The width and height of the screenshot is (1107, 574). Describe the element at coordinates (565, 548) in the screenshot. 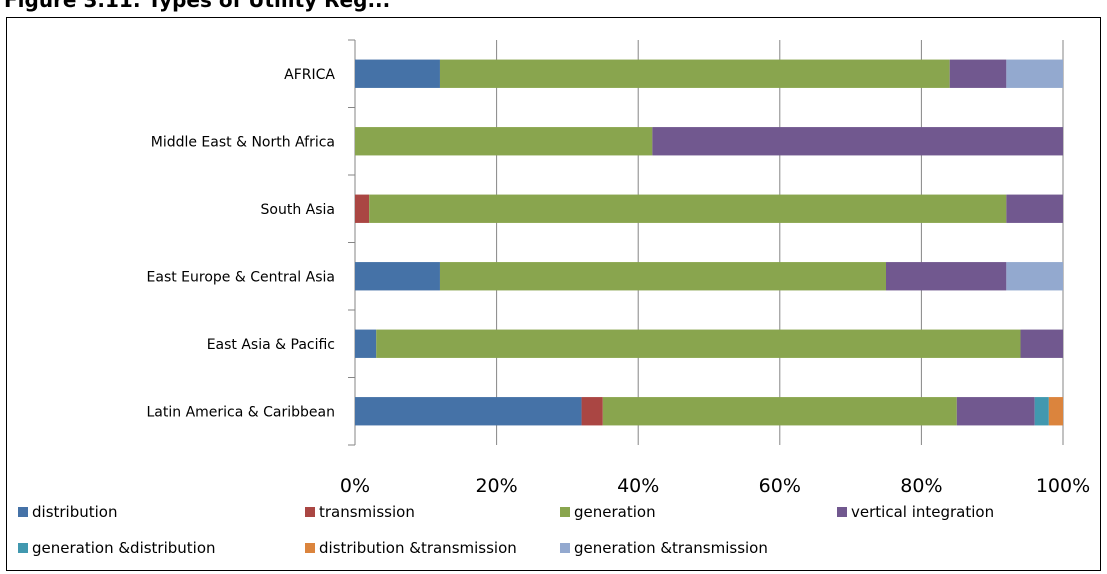

I see `legend-swatch-generation-andtransmission` at that location.